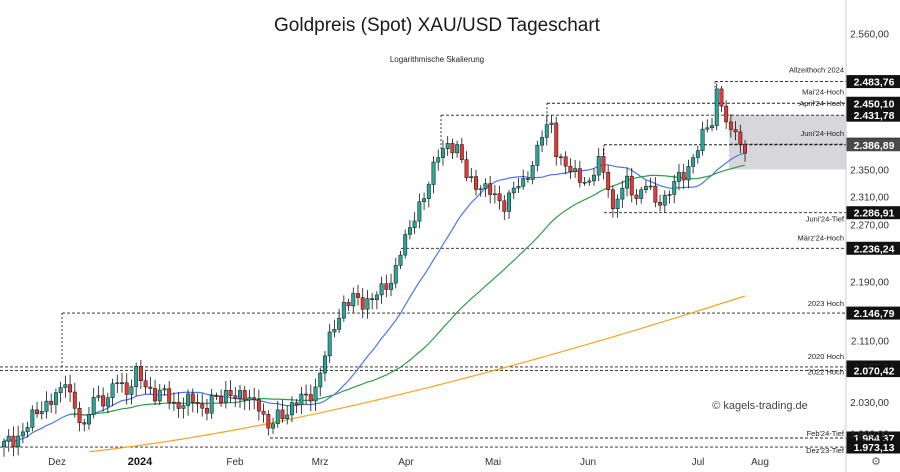 The image size is (900, 472). I want to click on y-tick-label: 2.560,00, so click(869, 35).